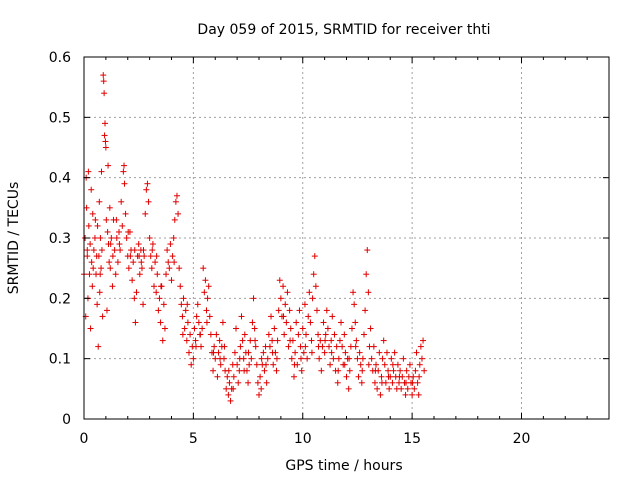  I want to click on y-tick-label: 0, so click(66, 420).